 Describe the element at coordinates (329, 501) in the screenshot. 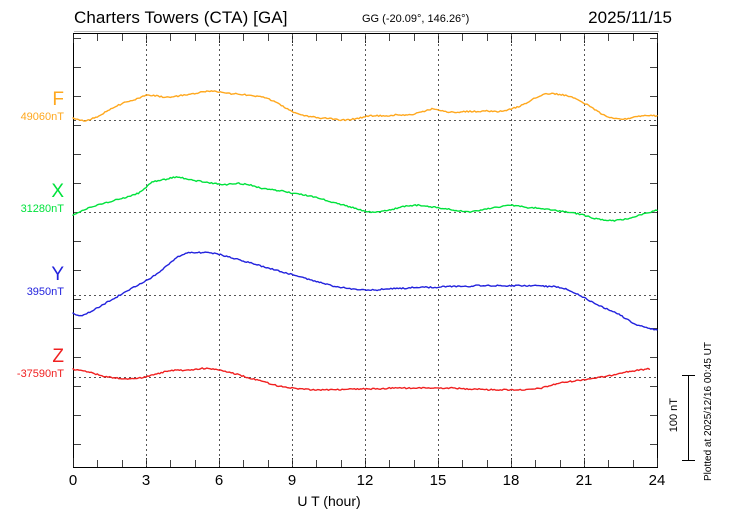

I see `x-axis-title: U T (hour)` at that location.